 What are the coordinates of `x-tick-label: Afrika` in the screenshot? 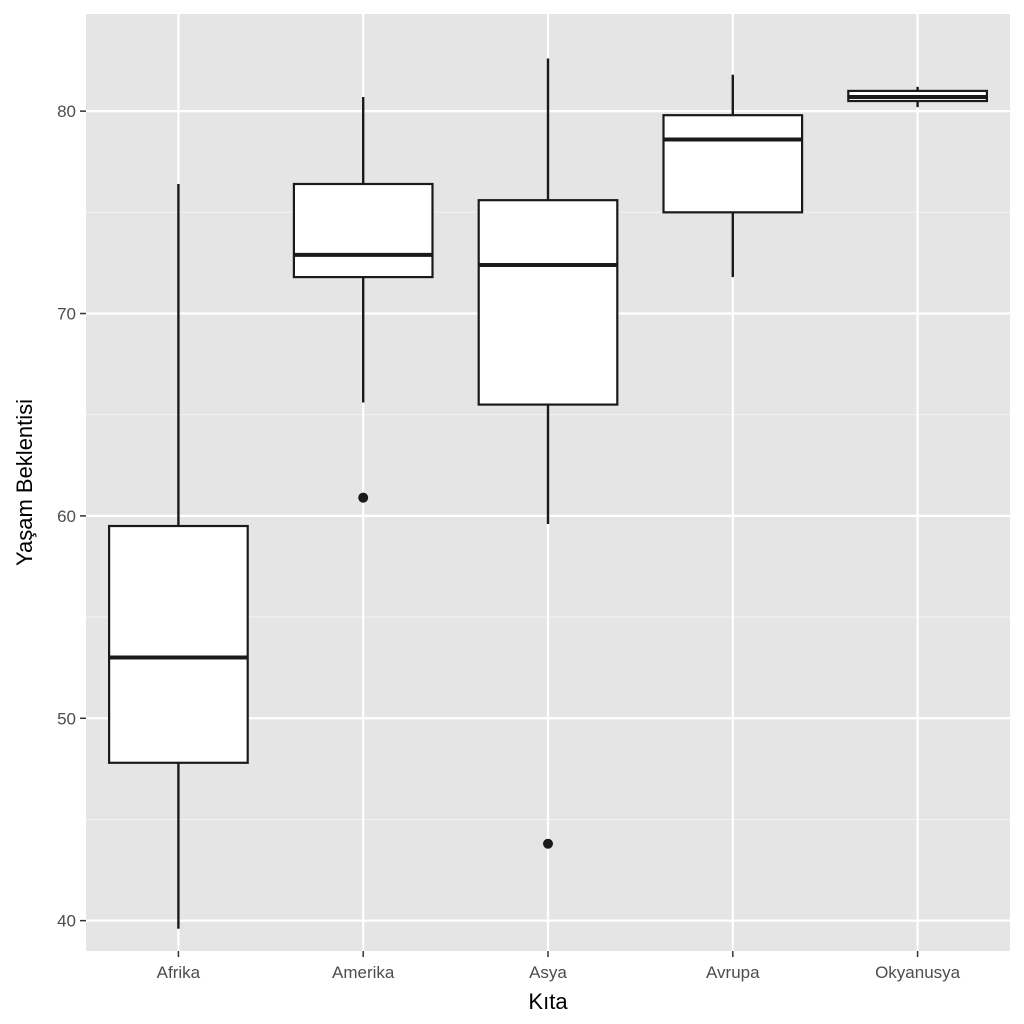 It's located at (179, 972).